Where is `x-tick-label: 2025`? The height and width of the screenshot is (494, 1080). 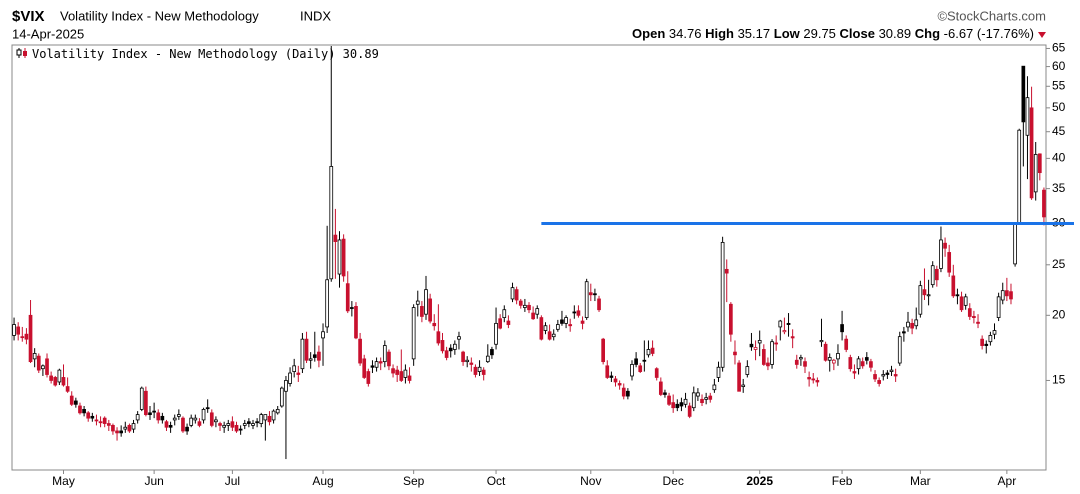
x-tick-label: 2025 is located at coordinates (759, 481).